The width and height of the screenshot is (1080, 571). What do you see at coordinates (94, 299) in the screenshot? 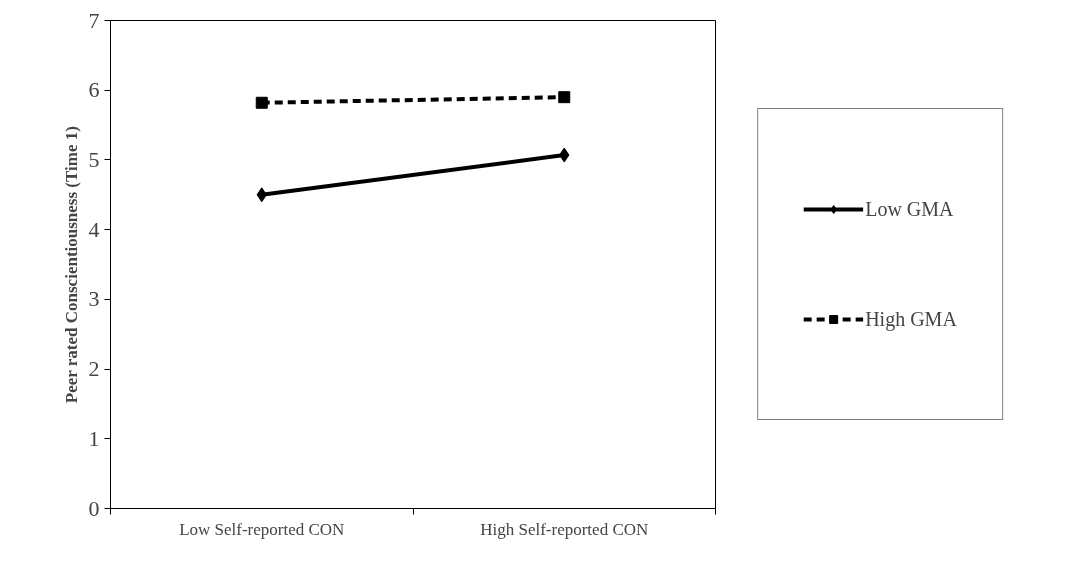
I see `y-tick-label: 3` at bounding box center [94, 299].